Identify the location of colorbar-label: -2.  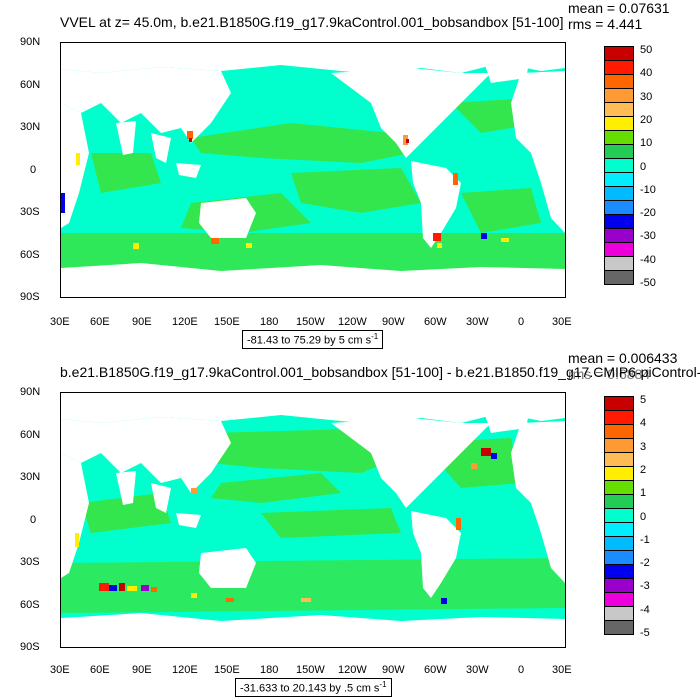
(645, 563).